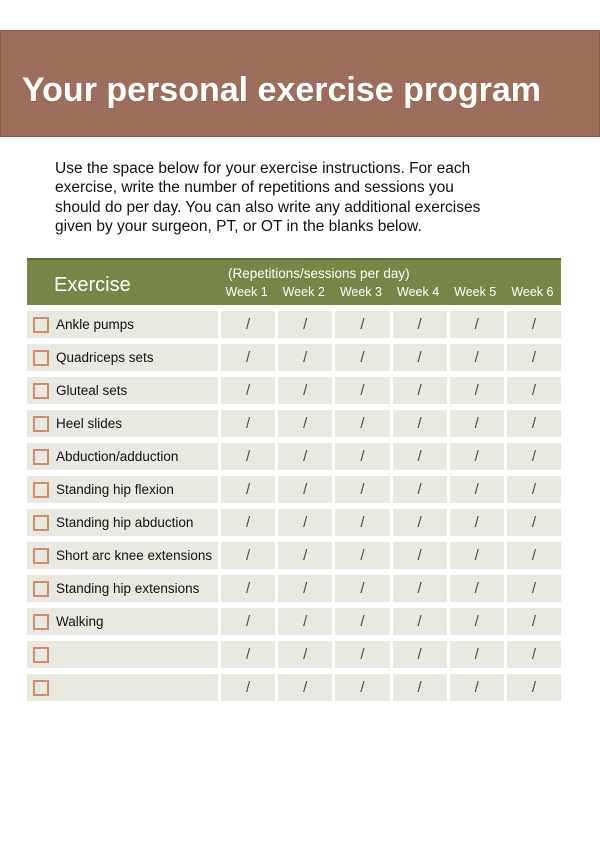 This screenshot has height=857, width=600. I want to click on week-labels-row: Week 1 Week 2 Week 3 Week 4 Week 5 Week 6, so click(389, 292).